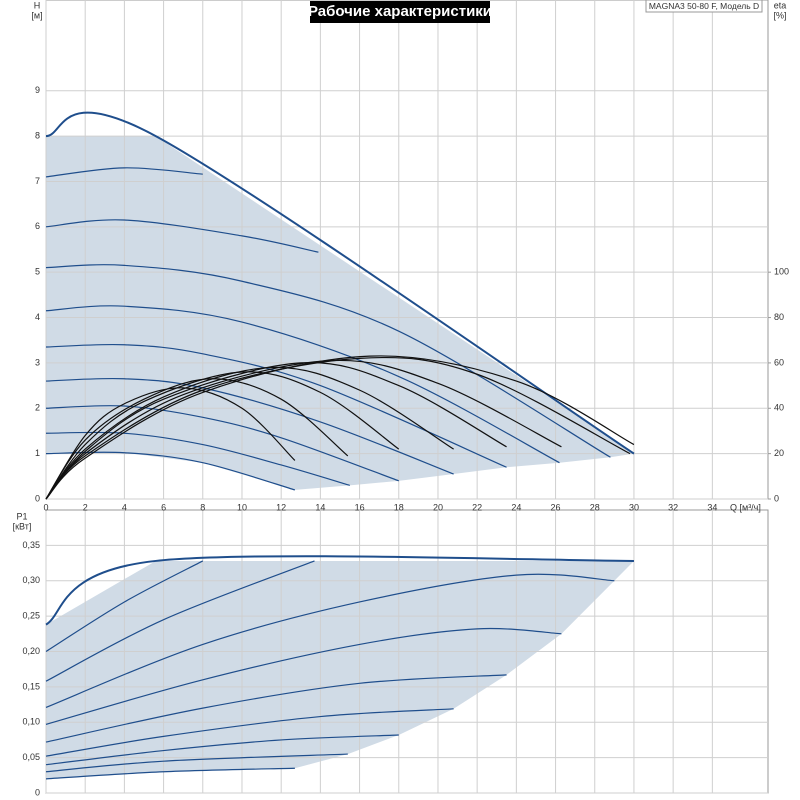 The height and width of the screenshot is (800, 800). Describe the element at coordinates (37, 453) in the screenshot. I see `y-tick-label: 1` at that location.